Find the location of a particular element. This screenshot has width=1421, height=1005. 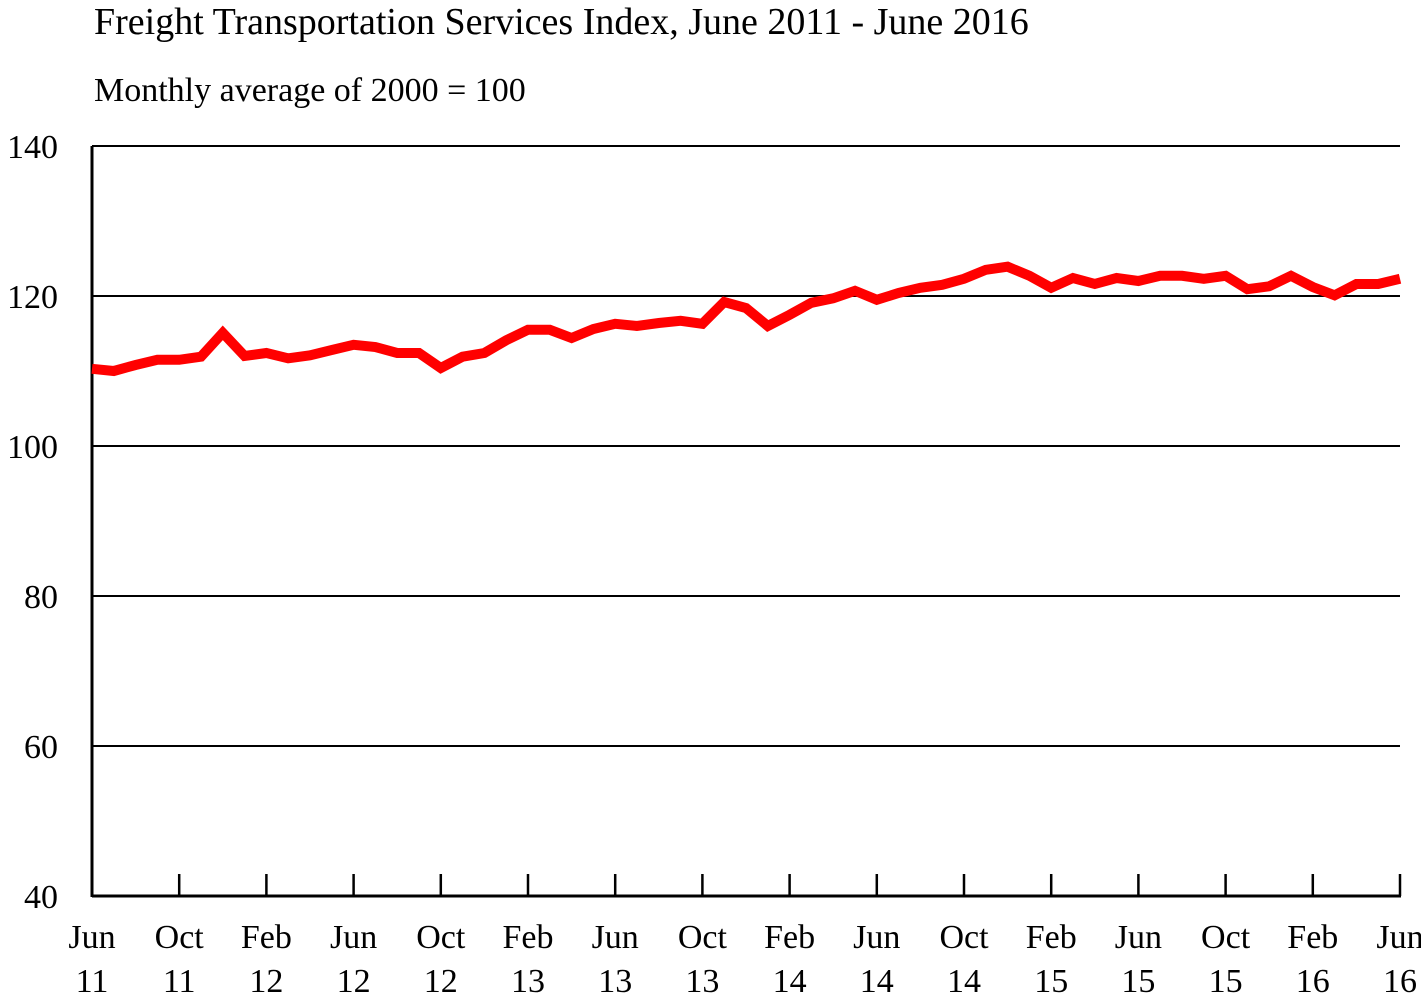

y-tick-label: 60 is located at coordinates (41, 747).